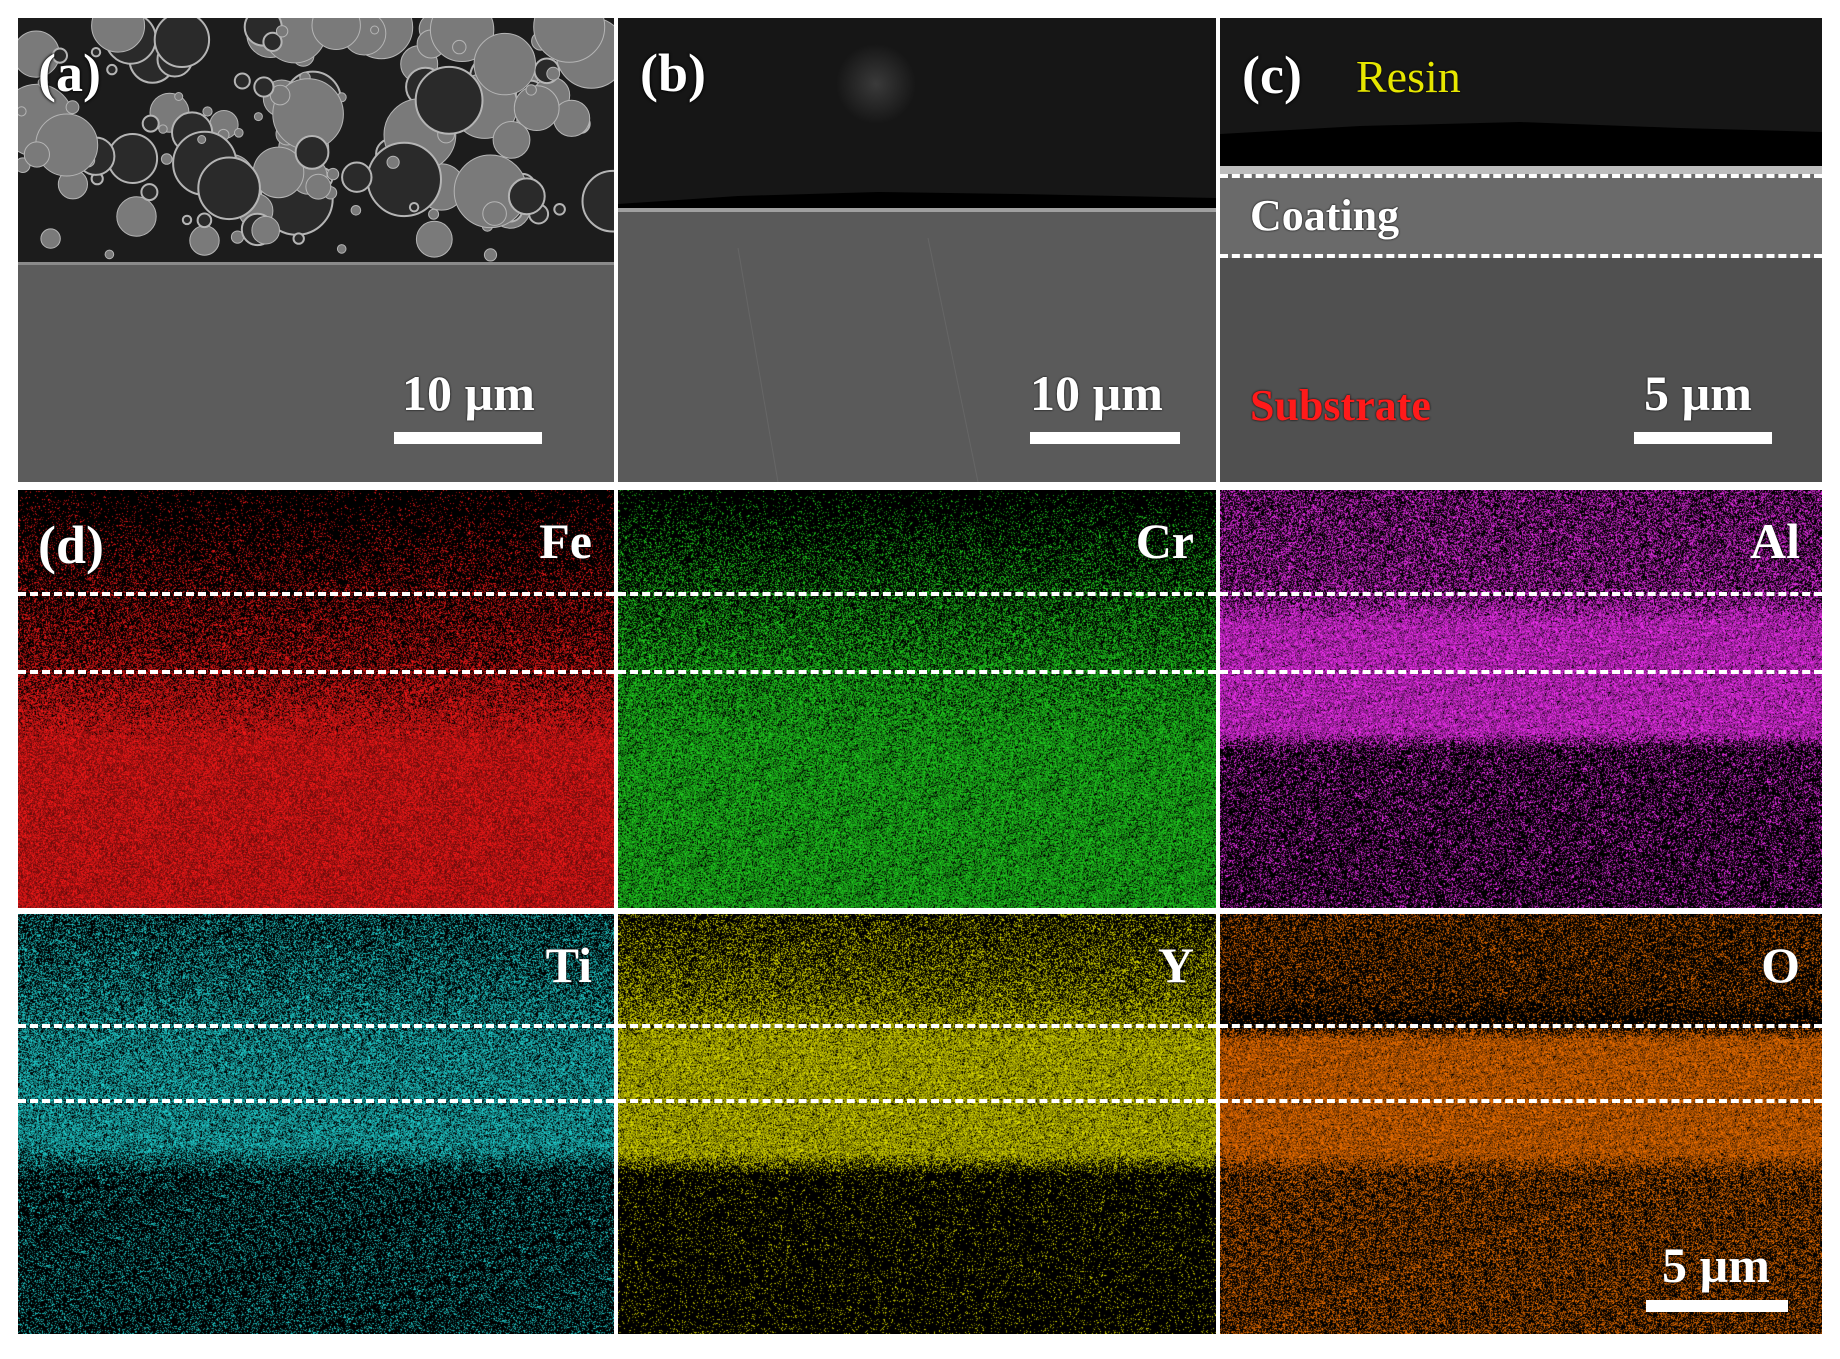  I want to click on map-element-label: Y, so click(1175, 965).